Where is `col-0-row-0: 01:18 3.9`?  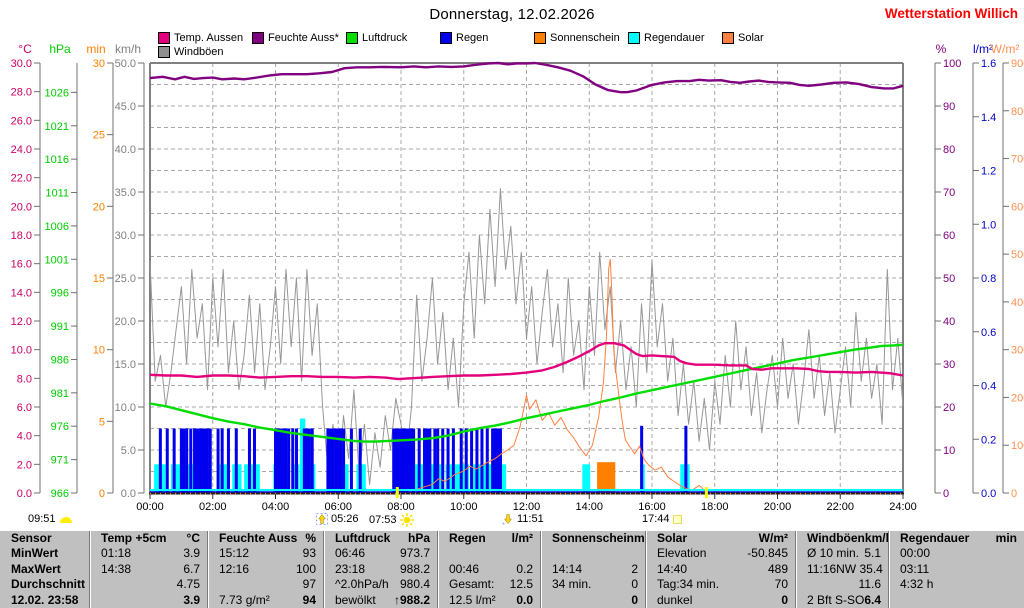
col-0-row-0: 01:18 3.9 is located at coordinates (148, 553).